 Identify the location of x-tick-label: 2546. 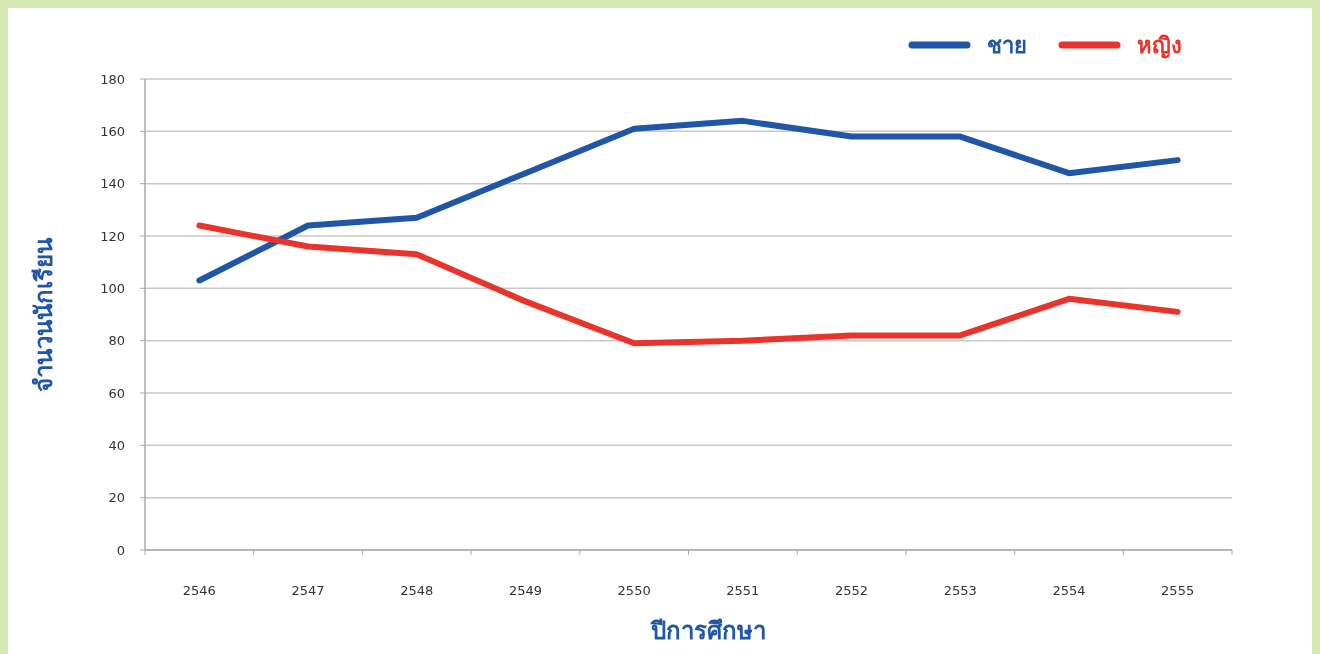
(199, 590).